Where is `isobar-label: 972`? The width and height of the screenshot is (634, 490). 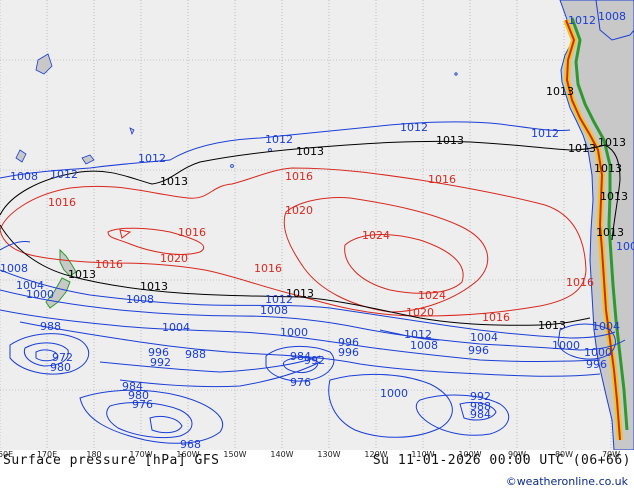
isobar-label: 972 is located at coordinates (62, 357).